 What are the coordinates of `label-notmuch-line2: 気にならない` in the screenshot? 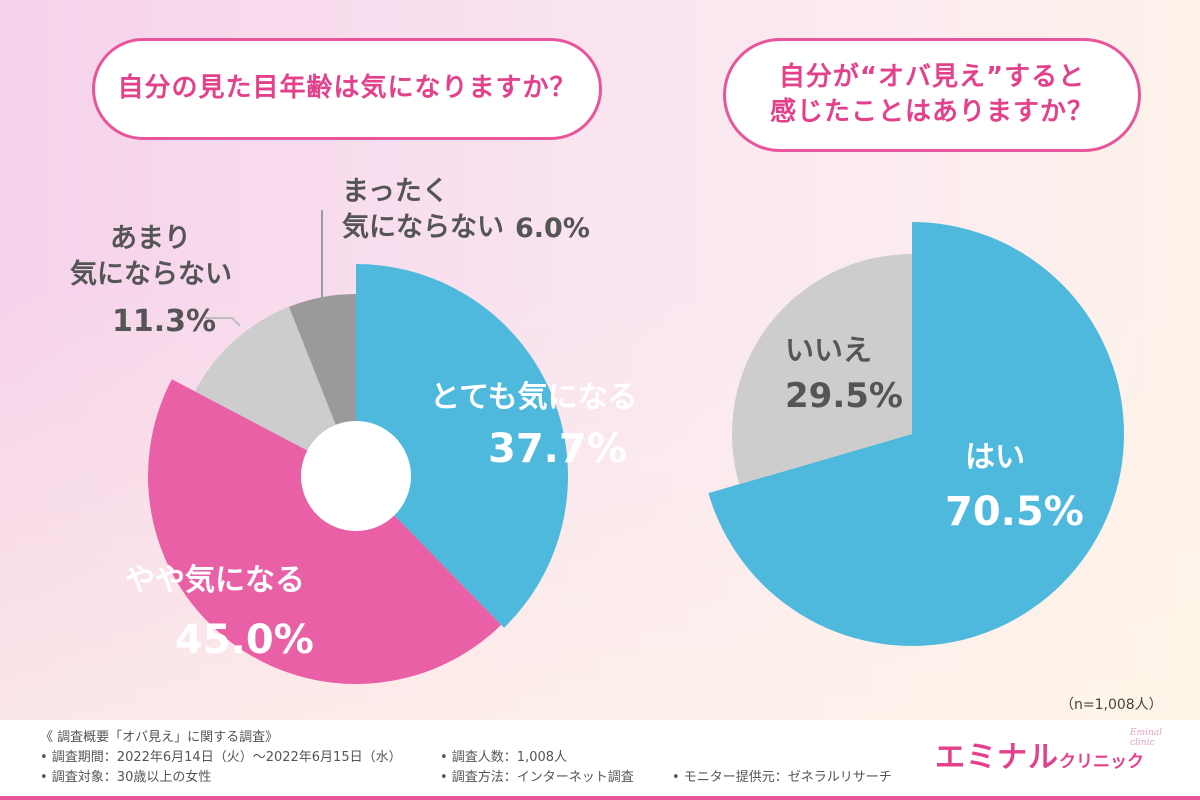 It's located at (151, 274).